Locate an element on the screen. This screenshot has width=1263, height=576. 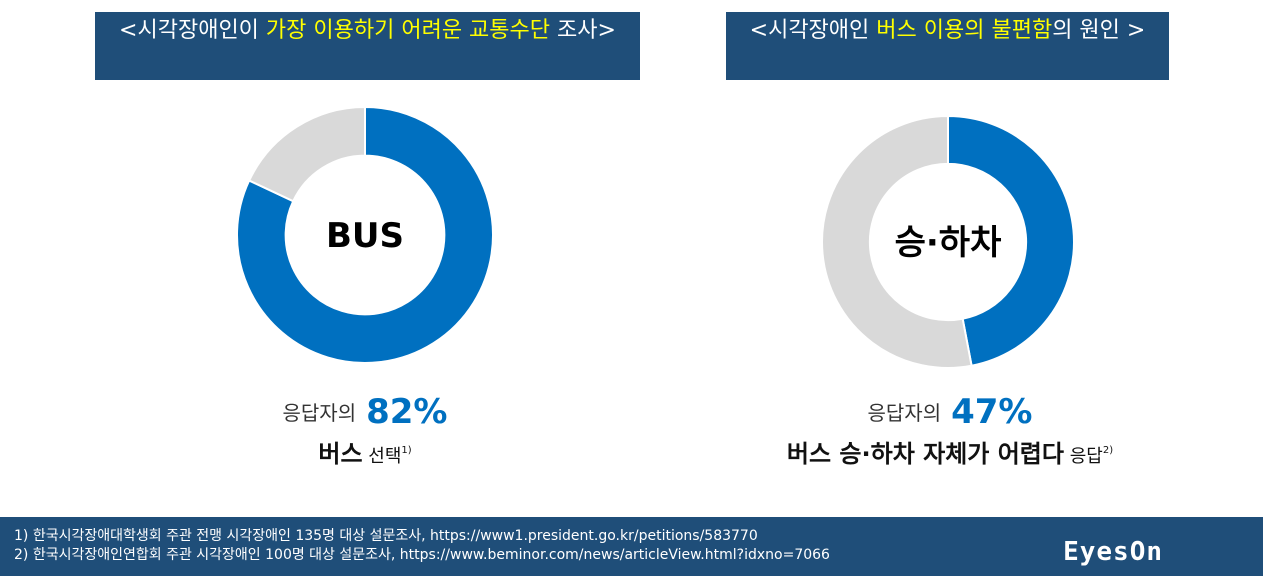
right-caption-percent: 47% is located at coordinates (992, 412).